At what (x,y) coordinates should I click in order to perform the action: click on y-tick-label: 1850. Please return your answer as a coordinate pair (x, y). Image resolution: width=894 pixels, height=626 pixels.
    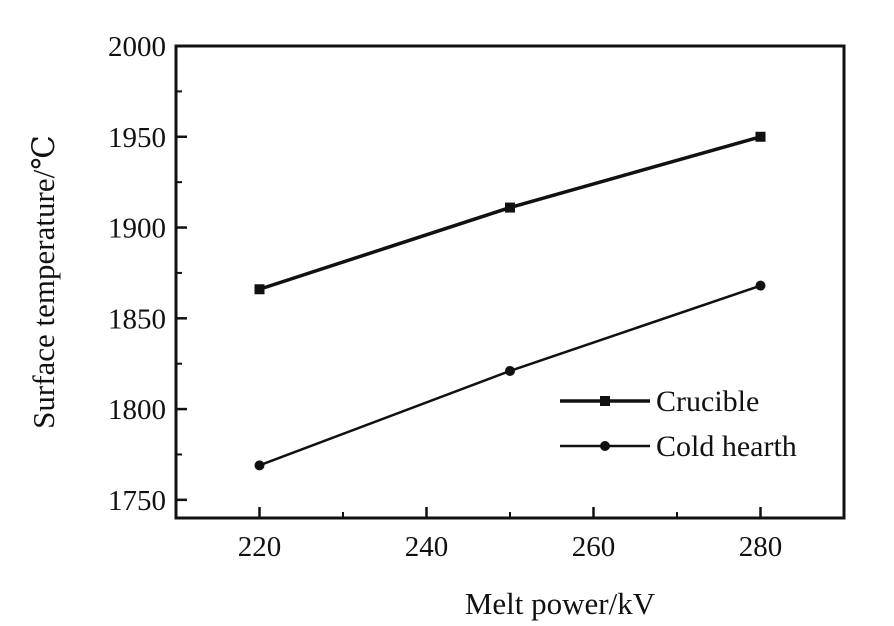
    Looking at the image, I should click on (137, 319).